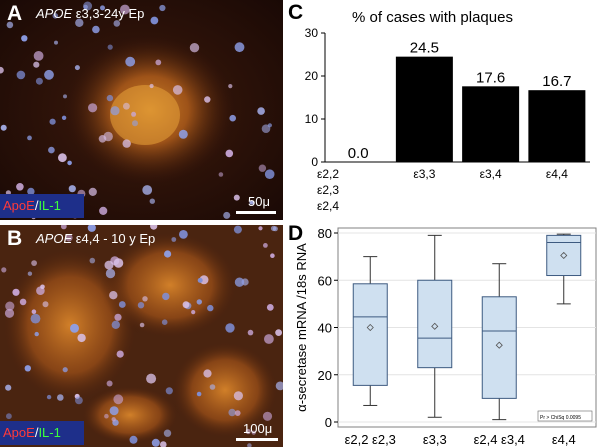 The height and width of the screenshot is (447, 600). I want to click on x-tick-label: ε3,4, so click(491, 174).